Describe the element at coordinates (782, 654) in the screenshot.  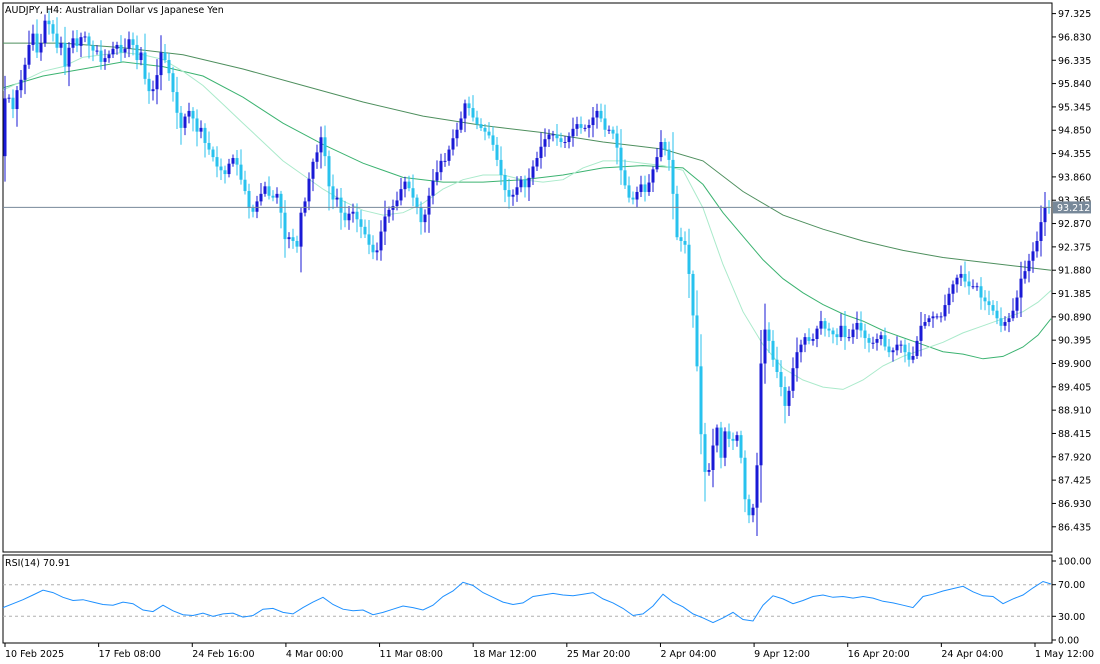
I see `time-tick-label: 9 Apr 12:00` at that location.